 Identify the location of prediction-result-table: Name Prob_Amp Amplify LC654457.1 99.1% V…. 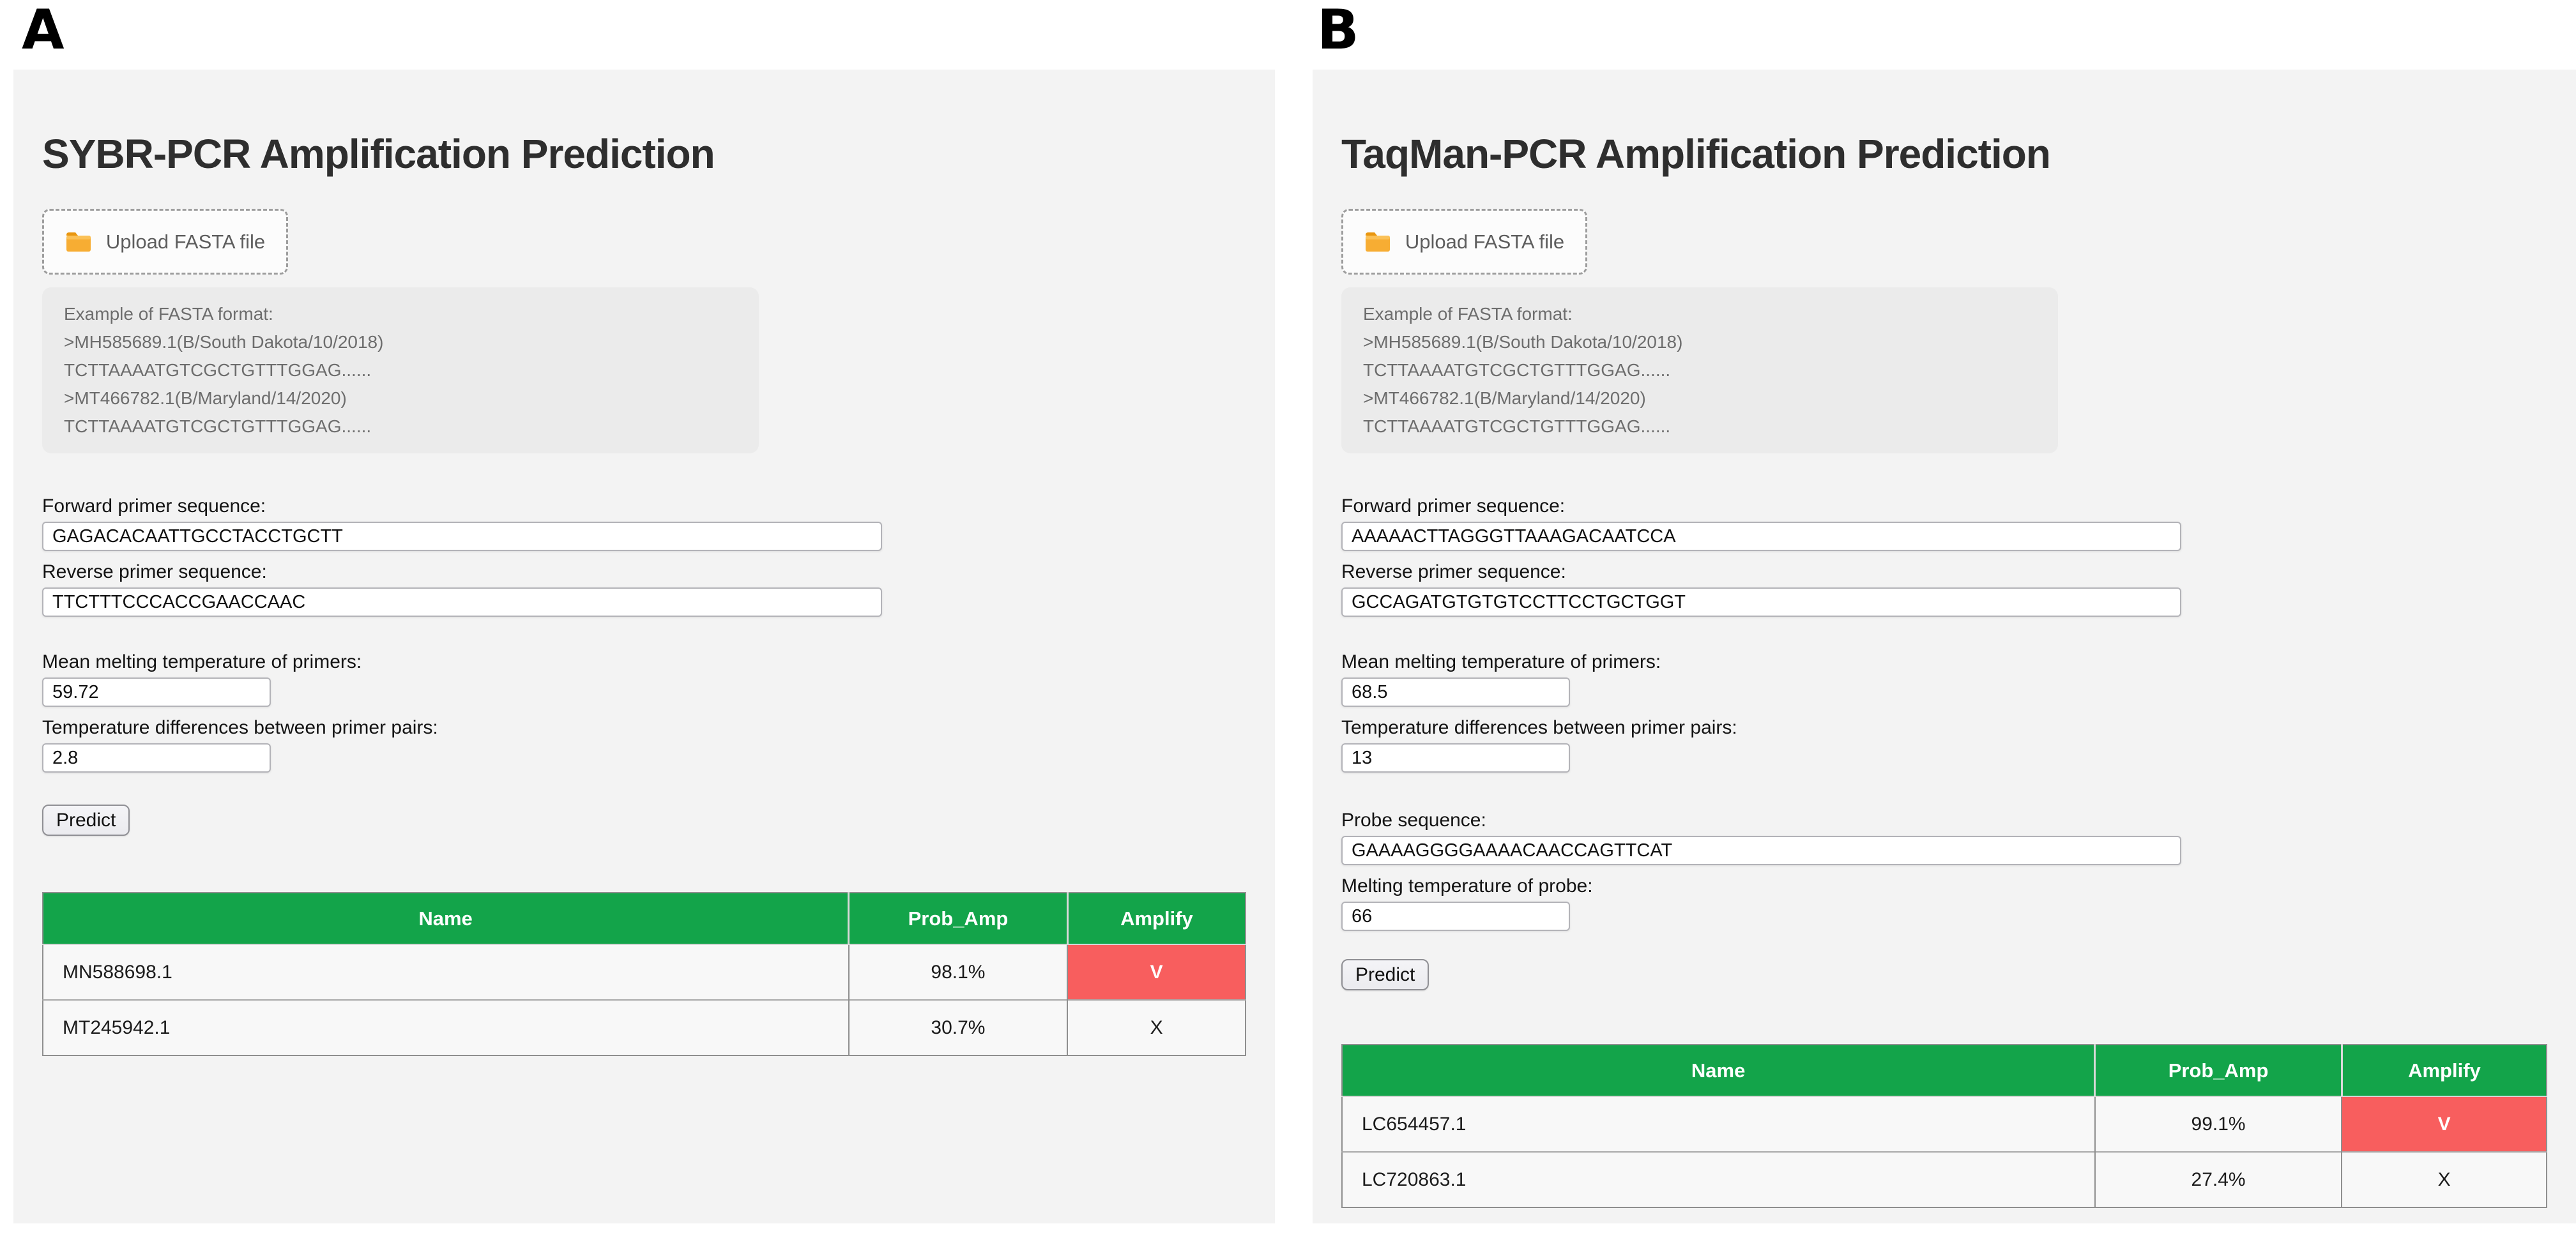
(1944, 1126).